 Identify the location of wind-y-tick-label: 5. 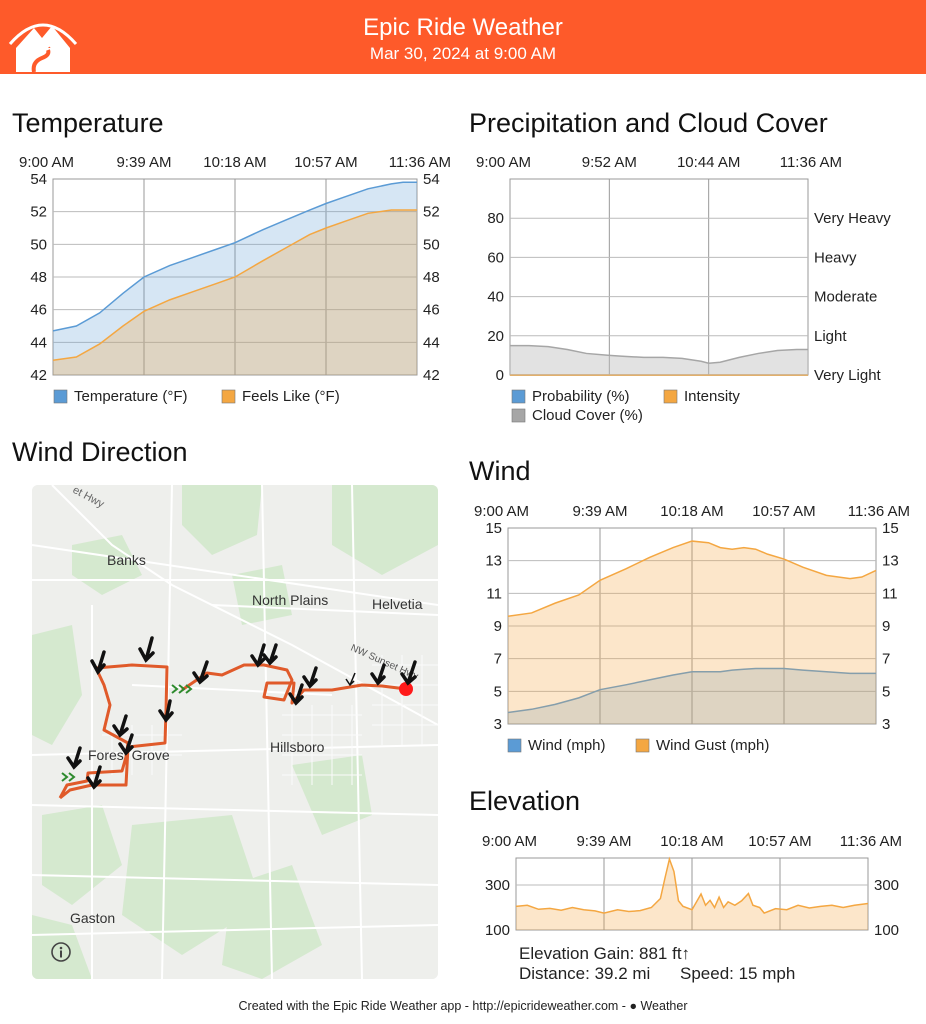
(498, 691).